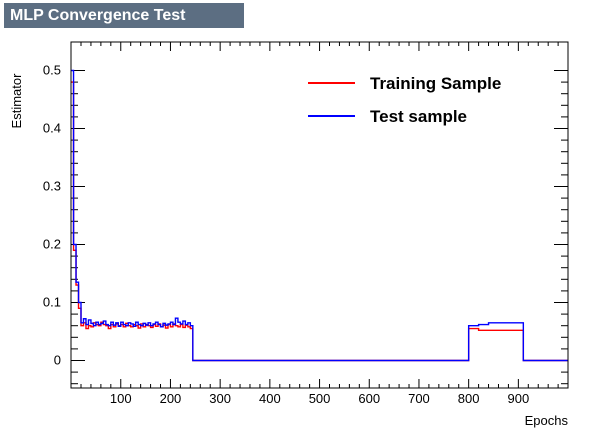  I want to click on y-tick-label: 0.4, so click(52, 128).